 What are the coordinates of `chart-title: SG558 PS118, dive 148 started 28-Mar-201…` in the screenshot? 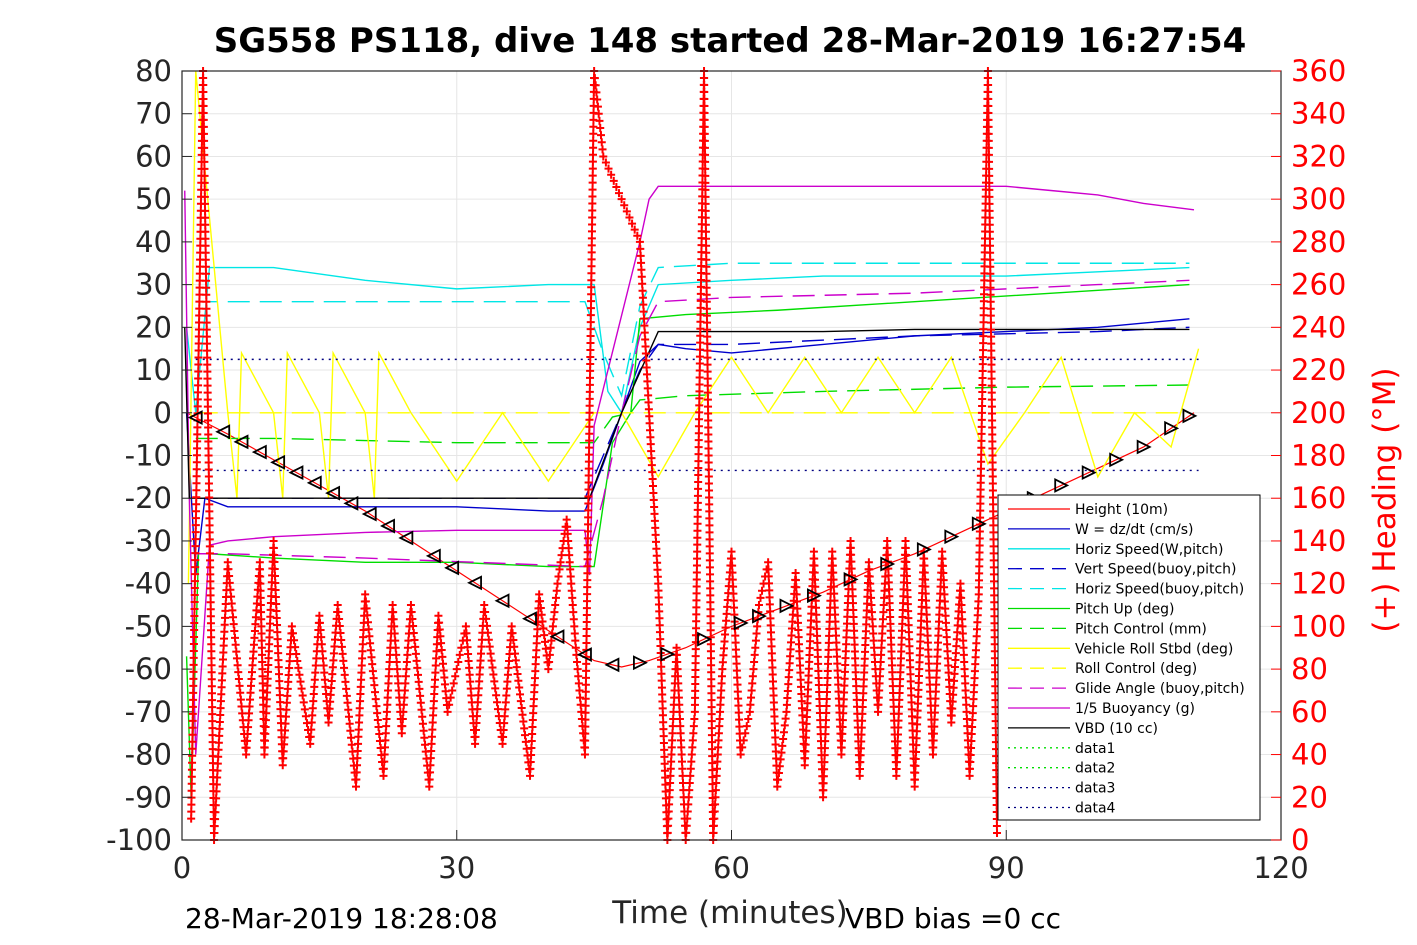 It's located at (730, 41).